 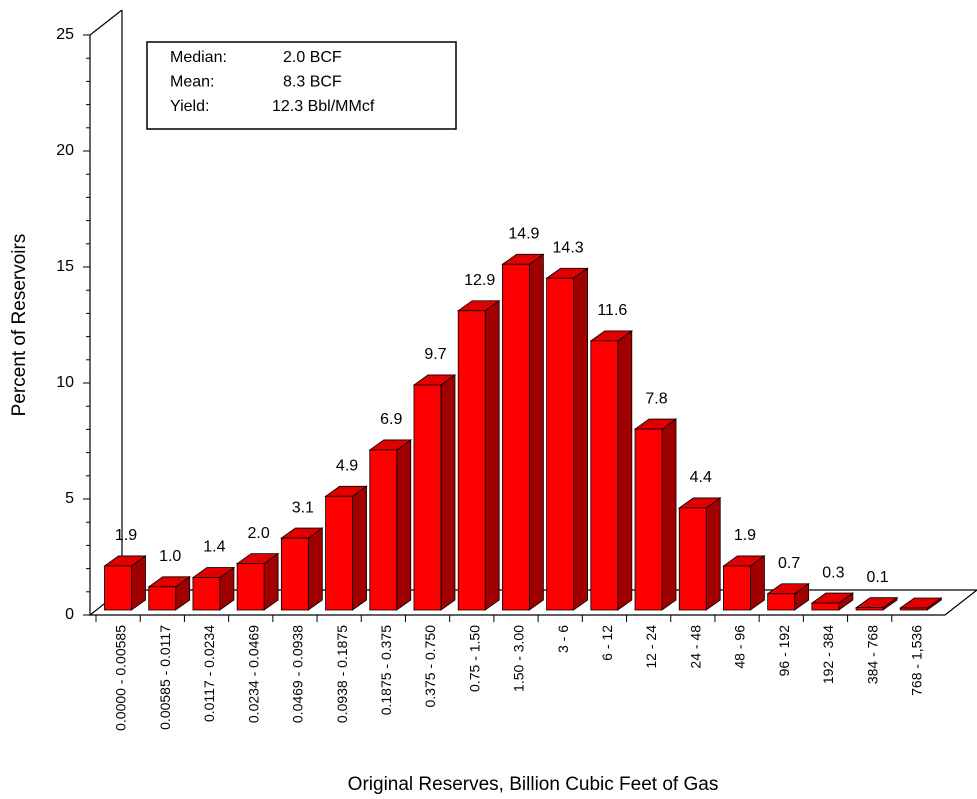 I want to click on value-label: 2.0, so click(x=259, y=533).